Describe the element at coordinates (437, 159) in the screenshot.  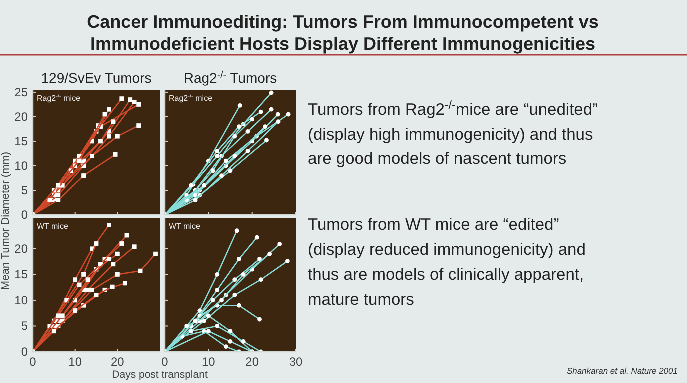
I see `text: are good models of nascent tumors` at that location.